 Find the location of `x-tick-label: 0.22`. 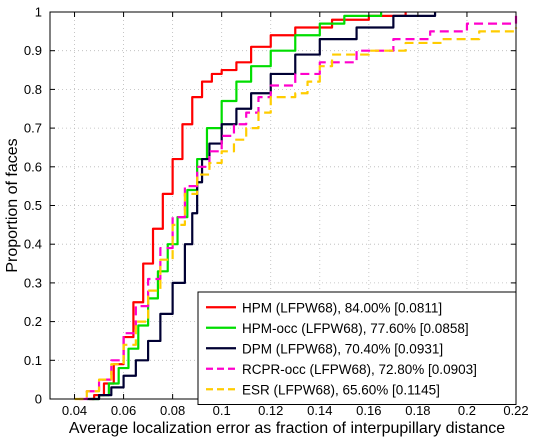

x-tick-label: 0.22 is located at coordinates (515, 410).